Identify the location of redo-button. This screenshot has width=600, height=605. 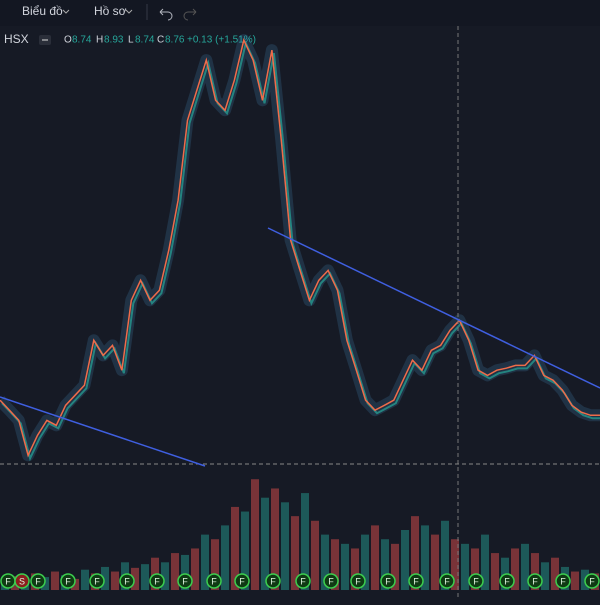
(190, 14).